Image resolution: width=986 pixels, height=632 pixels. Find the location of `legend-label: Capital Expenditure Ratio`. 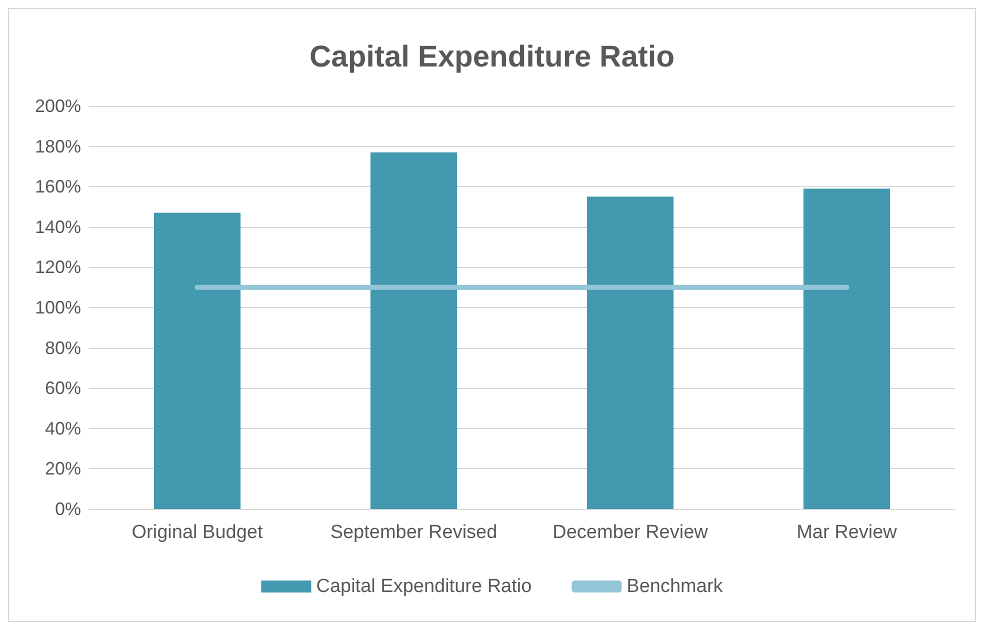

legend-label: Capital Expenditure Ratio is located at coordinates (424, 586).